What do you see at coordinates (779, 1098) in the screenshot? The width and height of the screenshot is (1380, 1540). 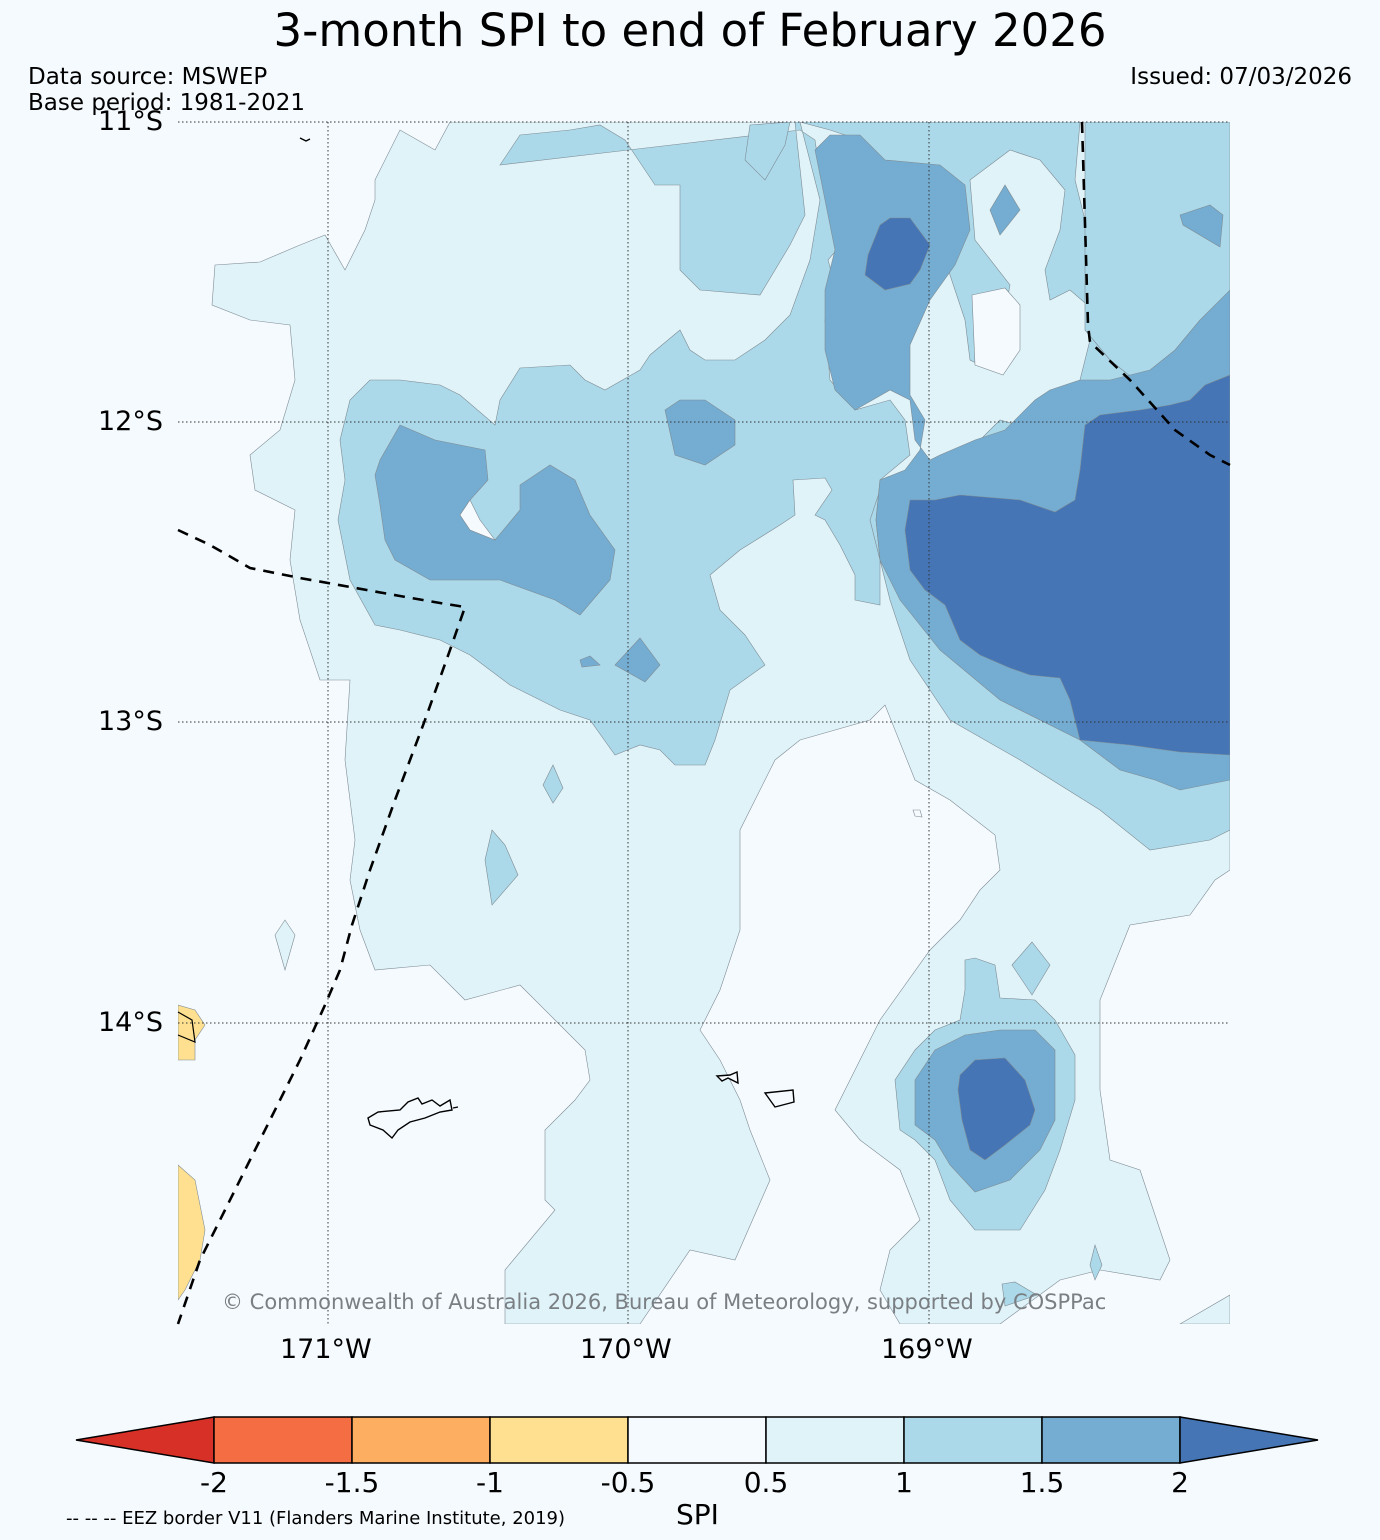 I see `tau-island` at bounding box center [779, 1098].